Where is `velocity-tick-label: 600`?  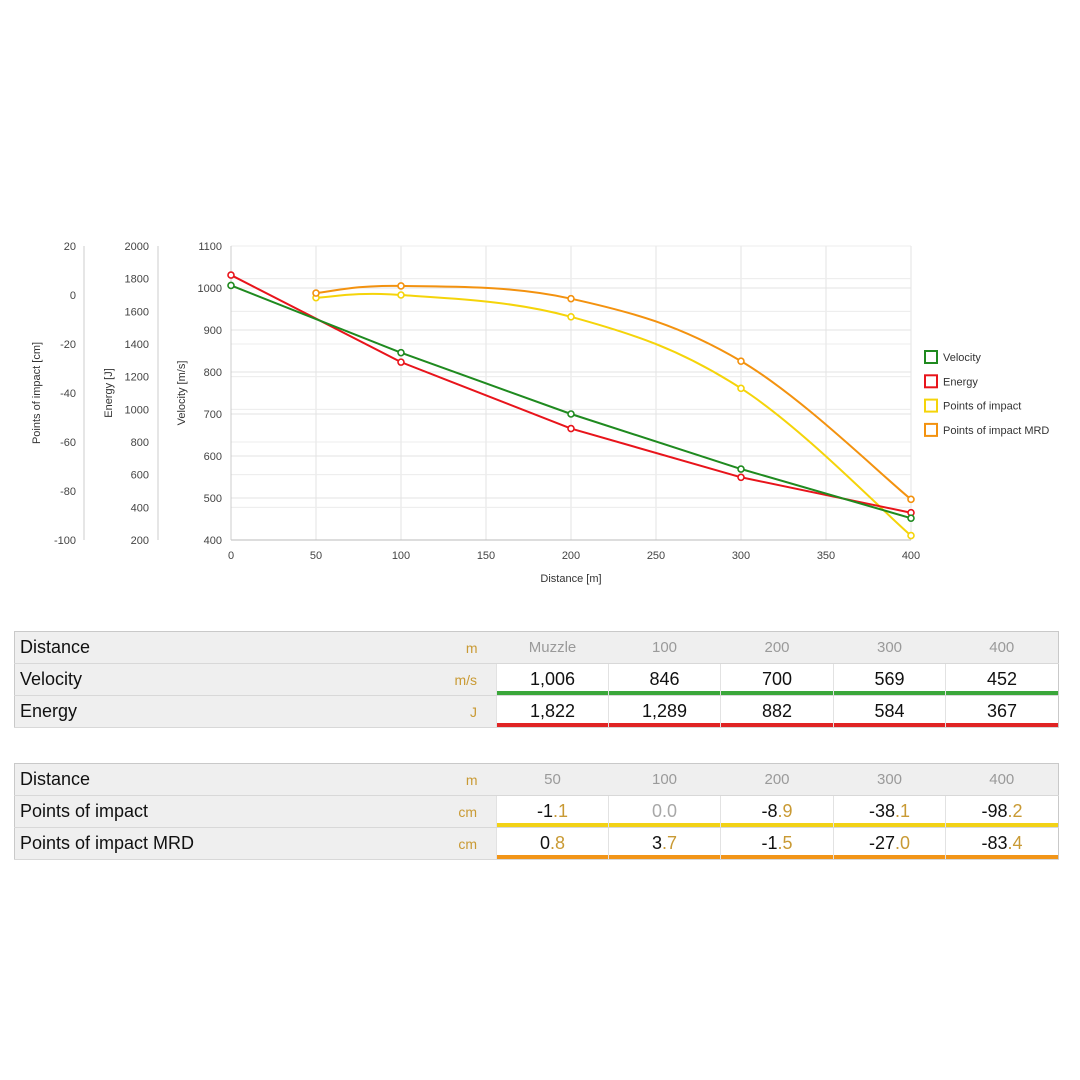 velocity-tick-label: 600 is located at coordinates (213, 457).